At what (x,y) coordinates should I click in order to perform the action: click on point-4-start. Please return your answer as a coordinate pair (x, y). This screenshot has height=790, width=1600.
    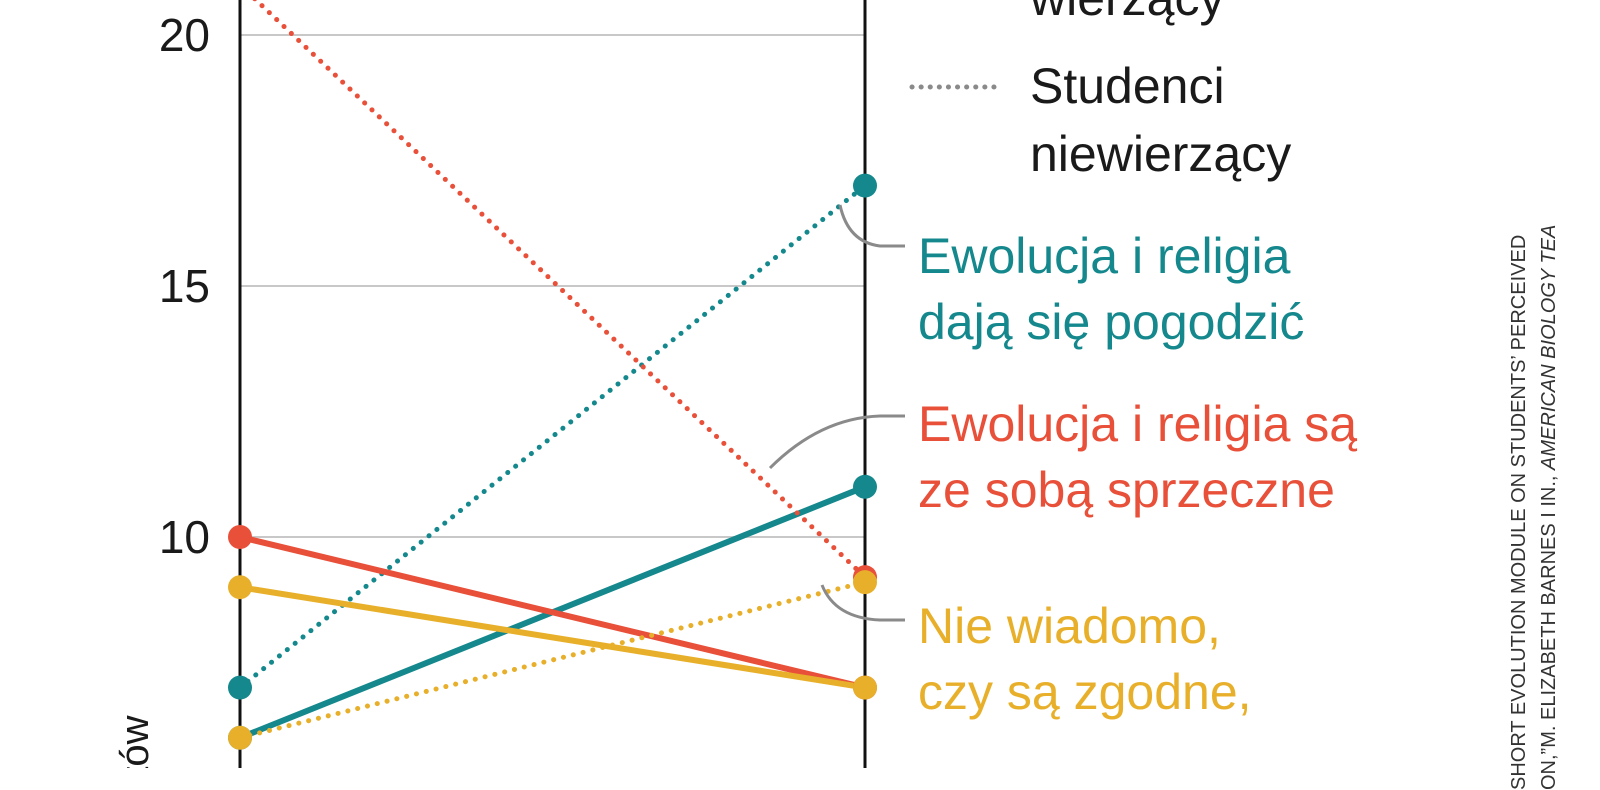
    Looking at the image, I should click on (240, 587).